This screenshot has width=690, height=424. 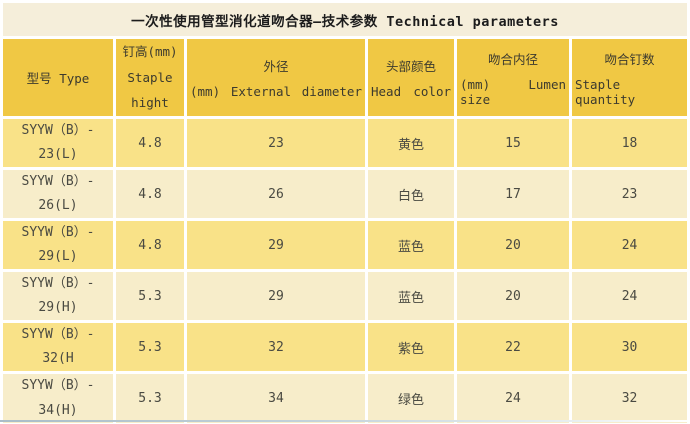 What do you see at coordinates (513, 194) in the screenshot?
I see `cell-lumen-size: 17` at bounding box center [513, 194].